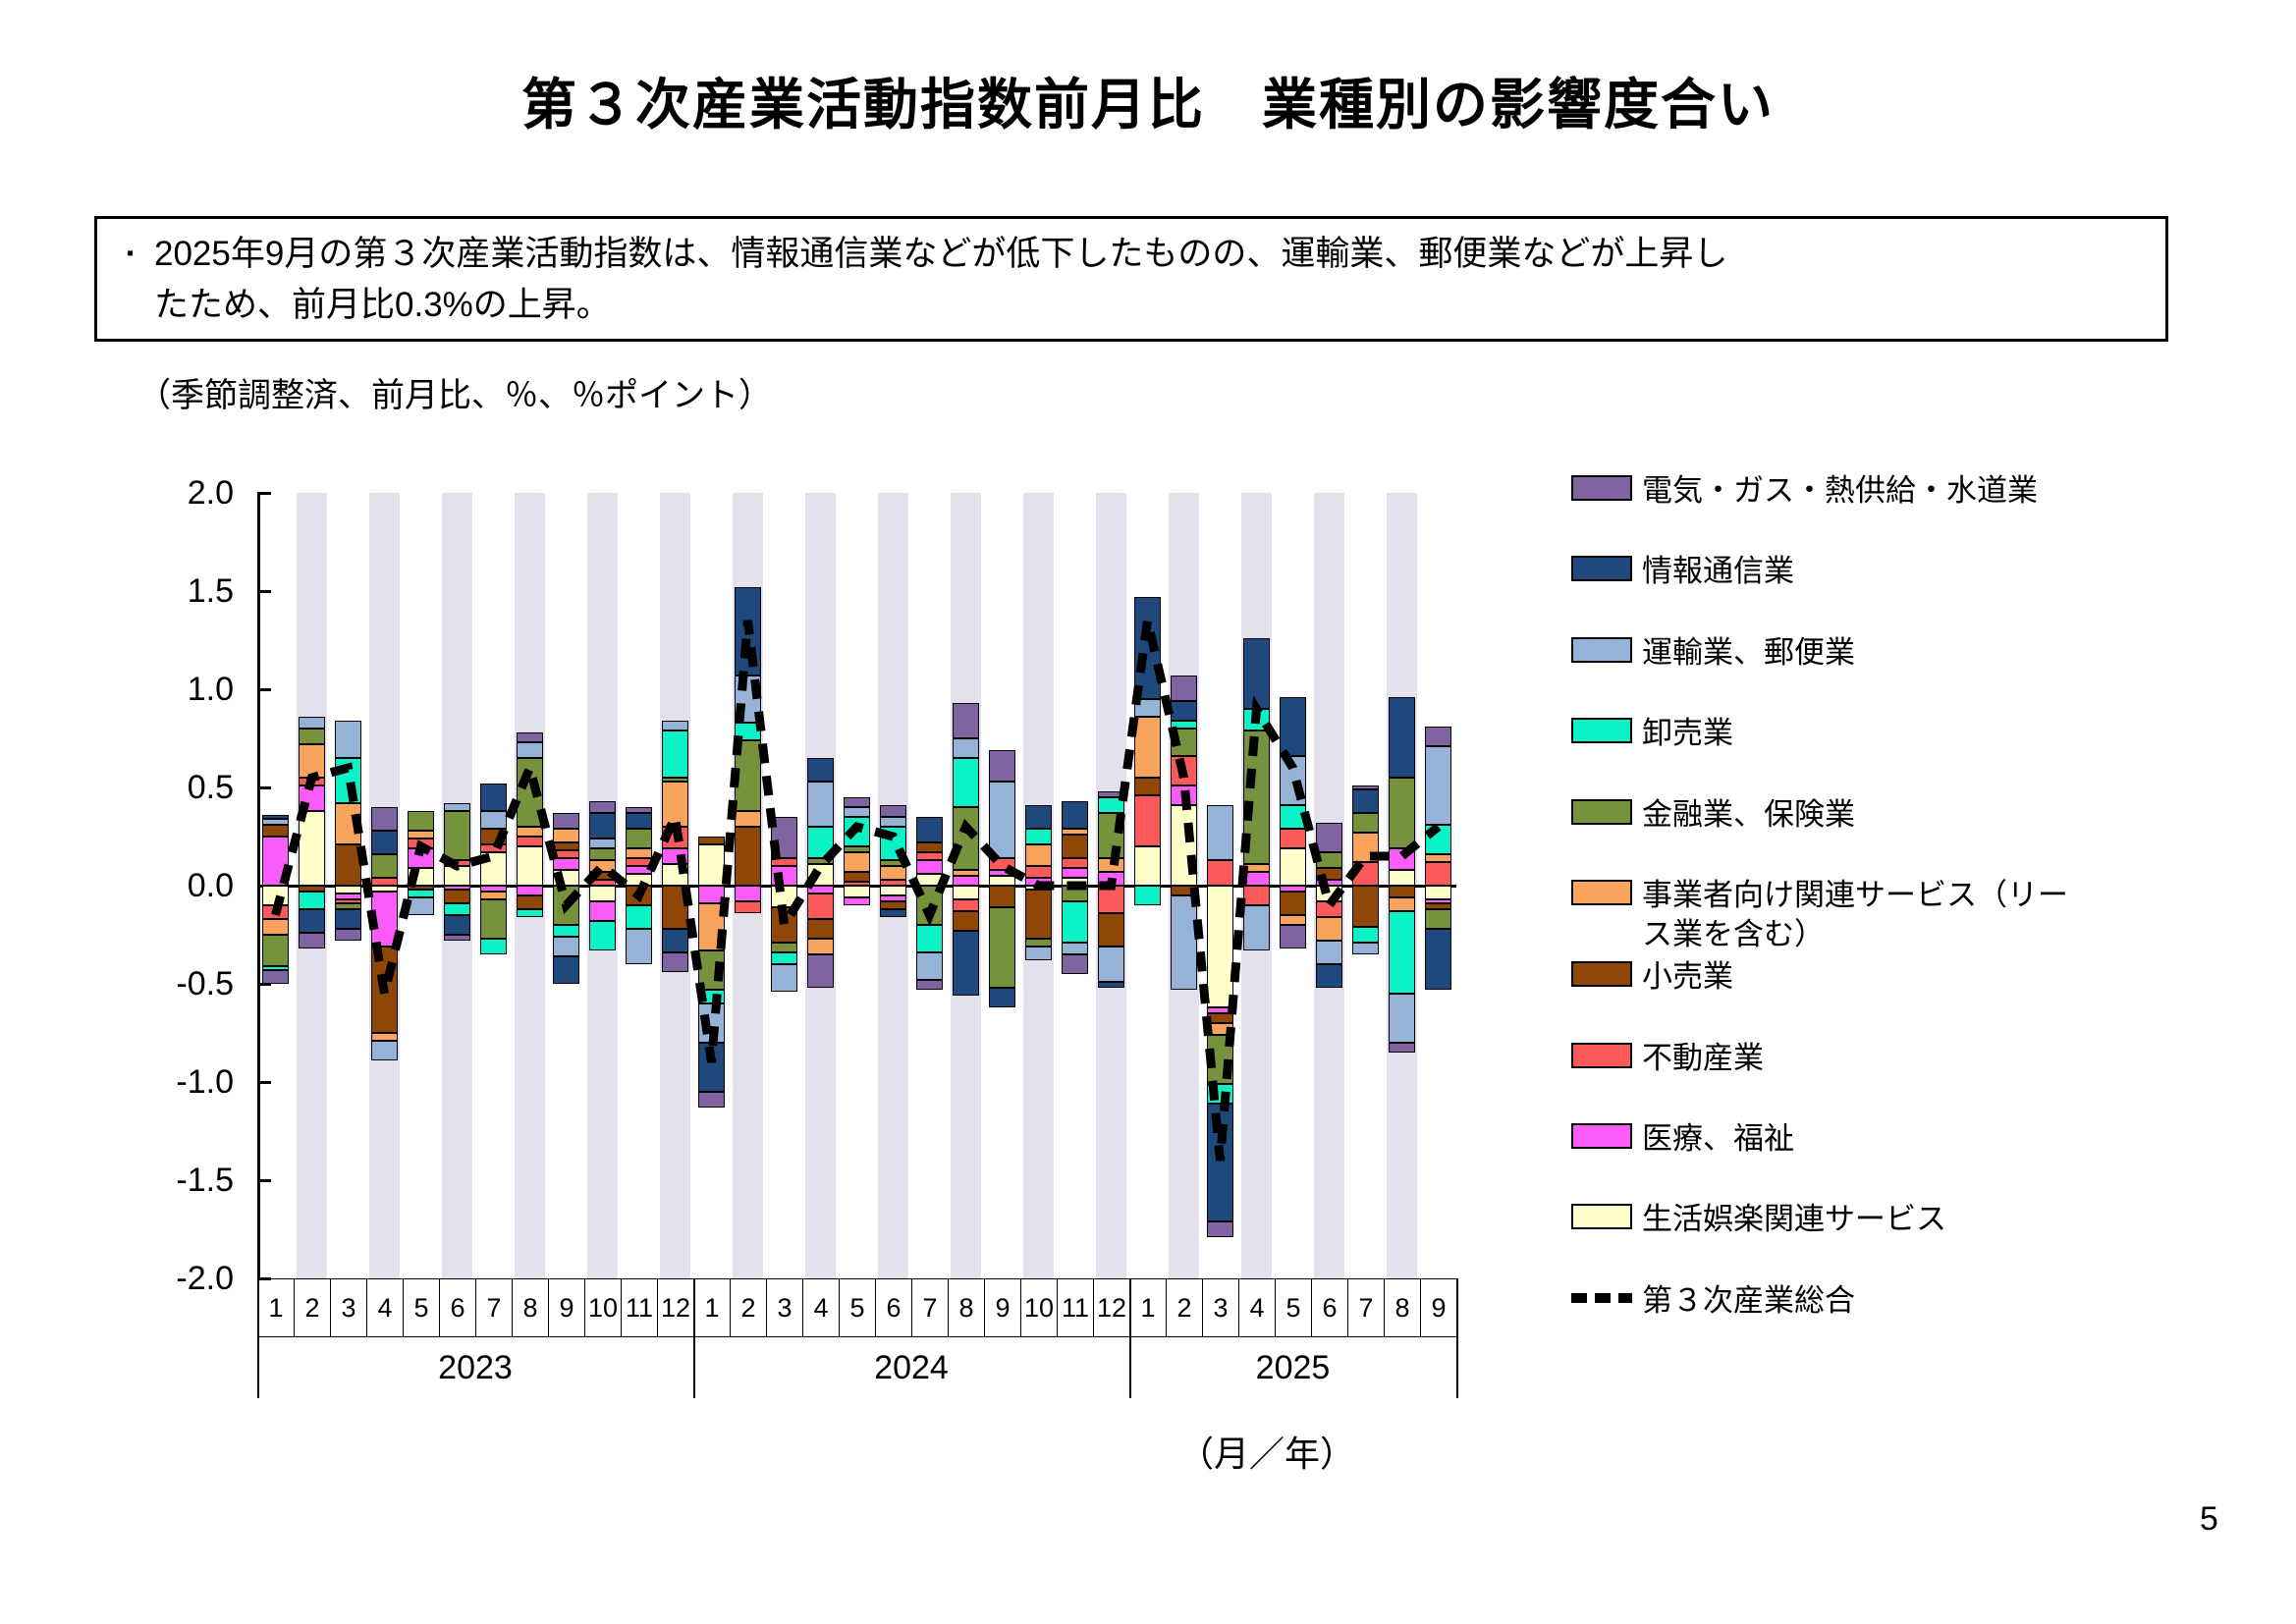 This screenshot has width=2296, height=1624. I want to click on month-label: 2, so click(1184, 1307).